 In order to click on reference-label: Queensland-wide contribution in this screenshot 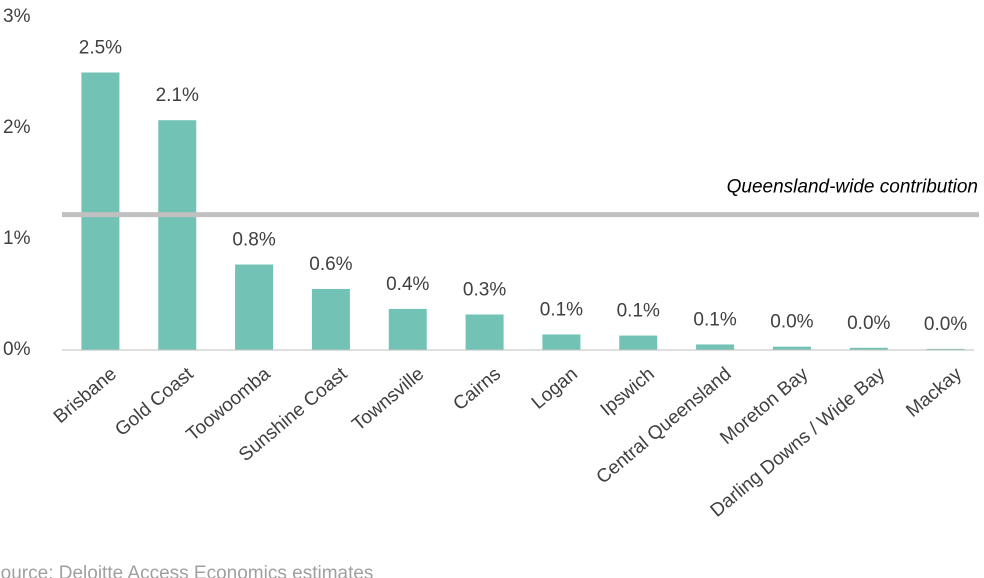, I will do `click(852, 187)`.